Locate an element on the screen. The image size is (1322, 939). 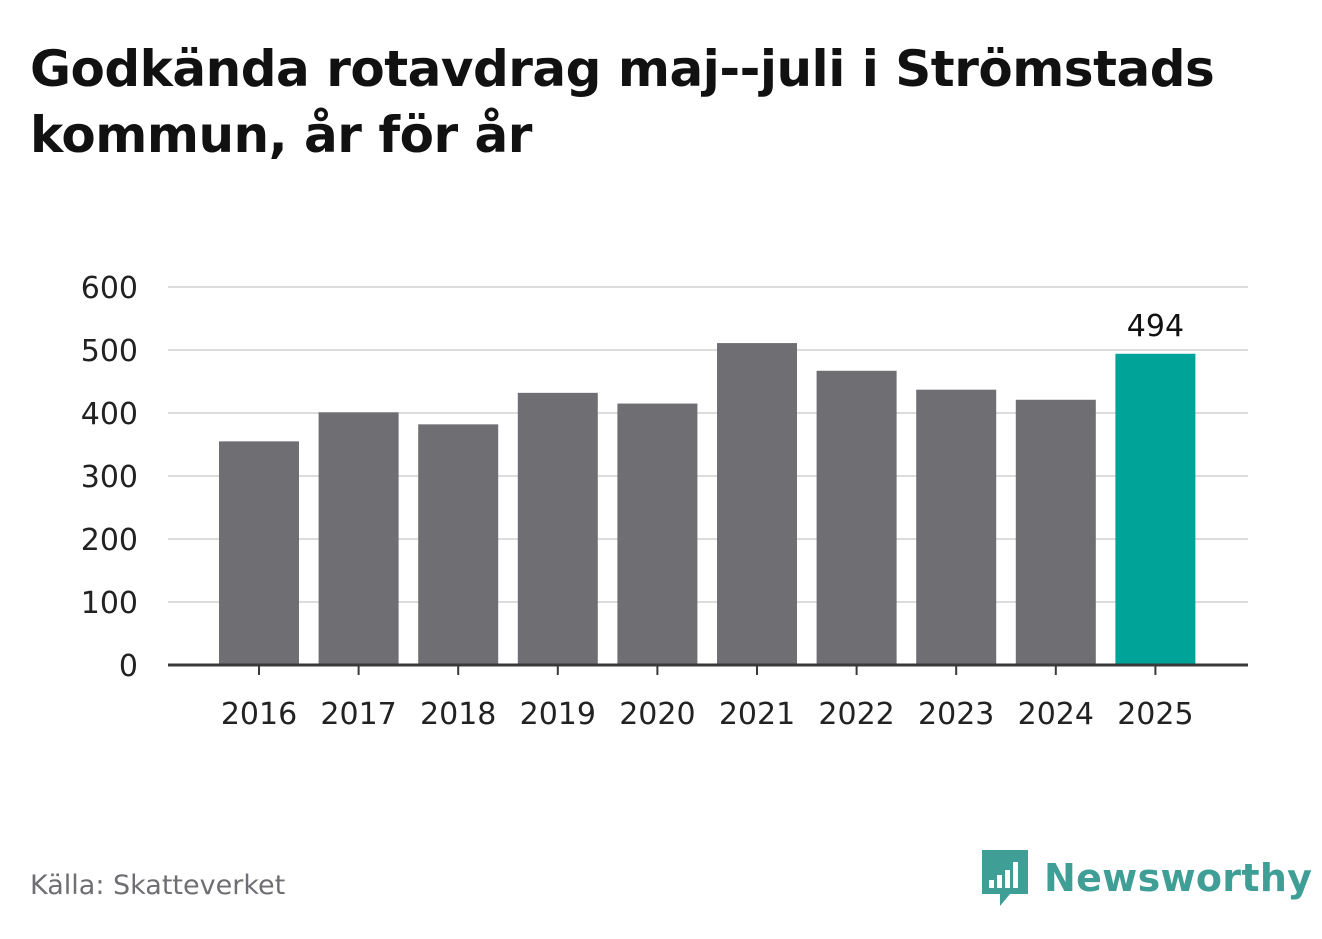
y-tick-label: 100 is located at coordinates (109, 603).